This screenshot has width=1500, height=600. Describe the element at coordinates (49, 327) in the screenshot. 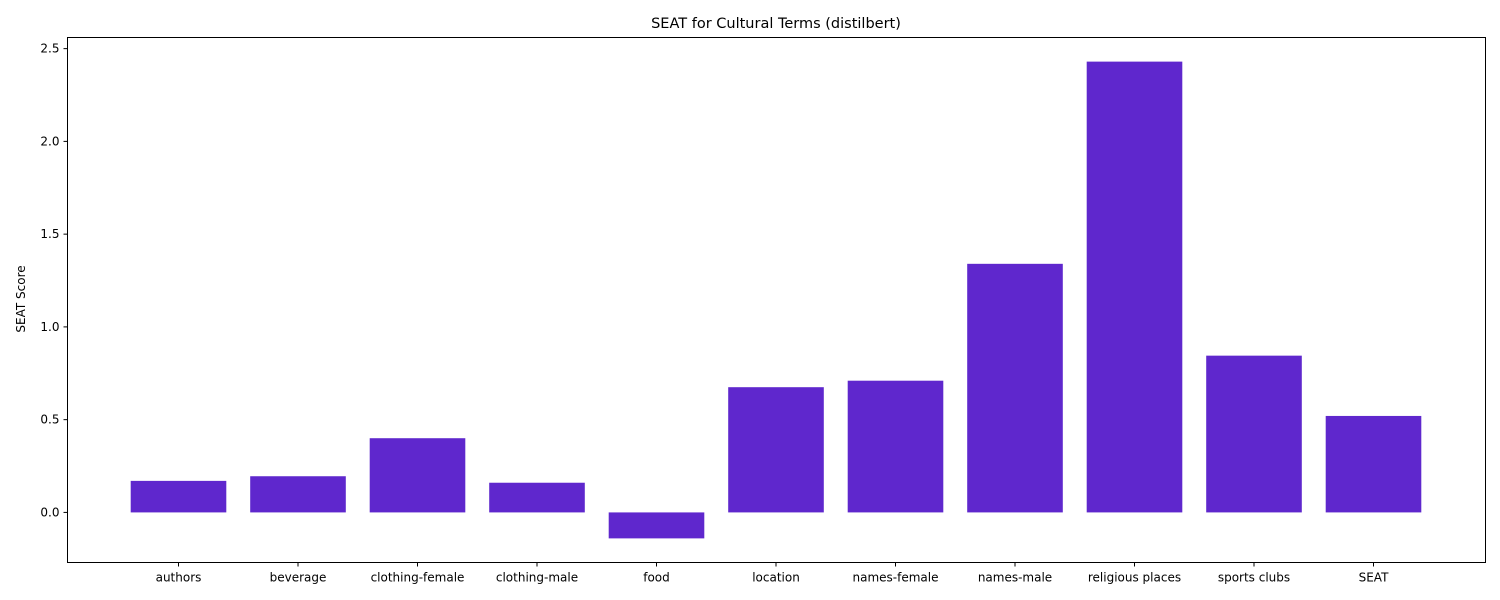

I see `y-tick-label: 1.0` at that location.